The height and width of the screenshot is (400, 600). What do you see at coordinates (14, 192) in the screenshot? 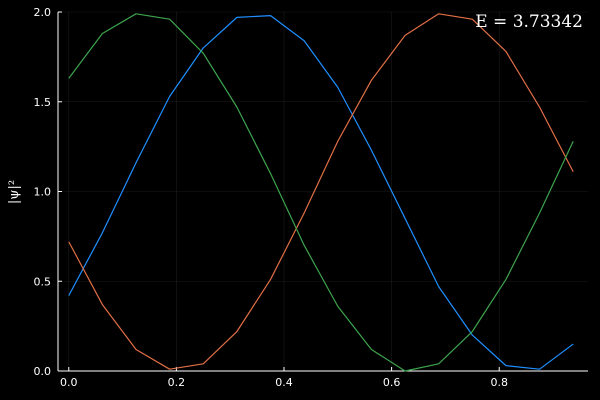
I see `y-axis-label: |ψ|²` at bounding box center [14, 192].